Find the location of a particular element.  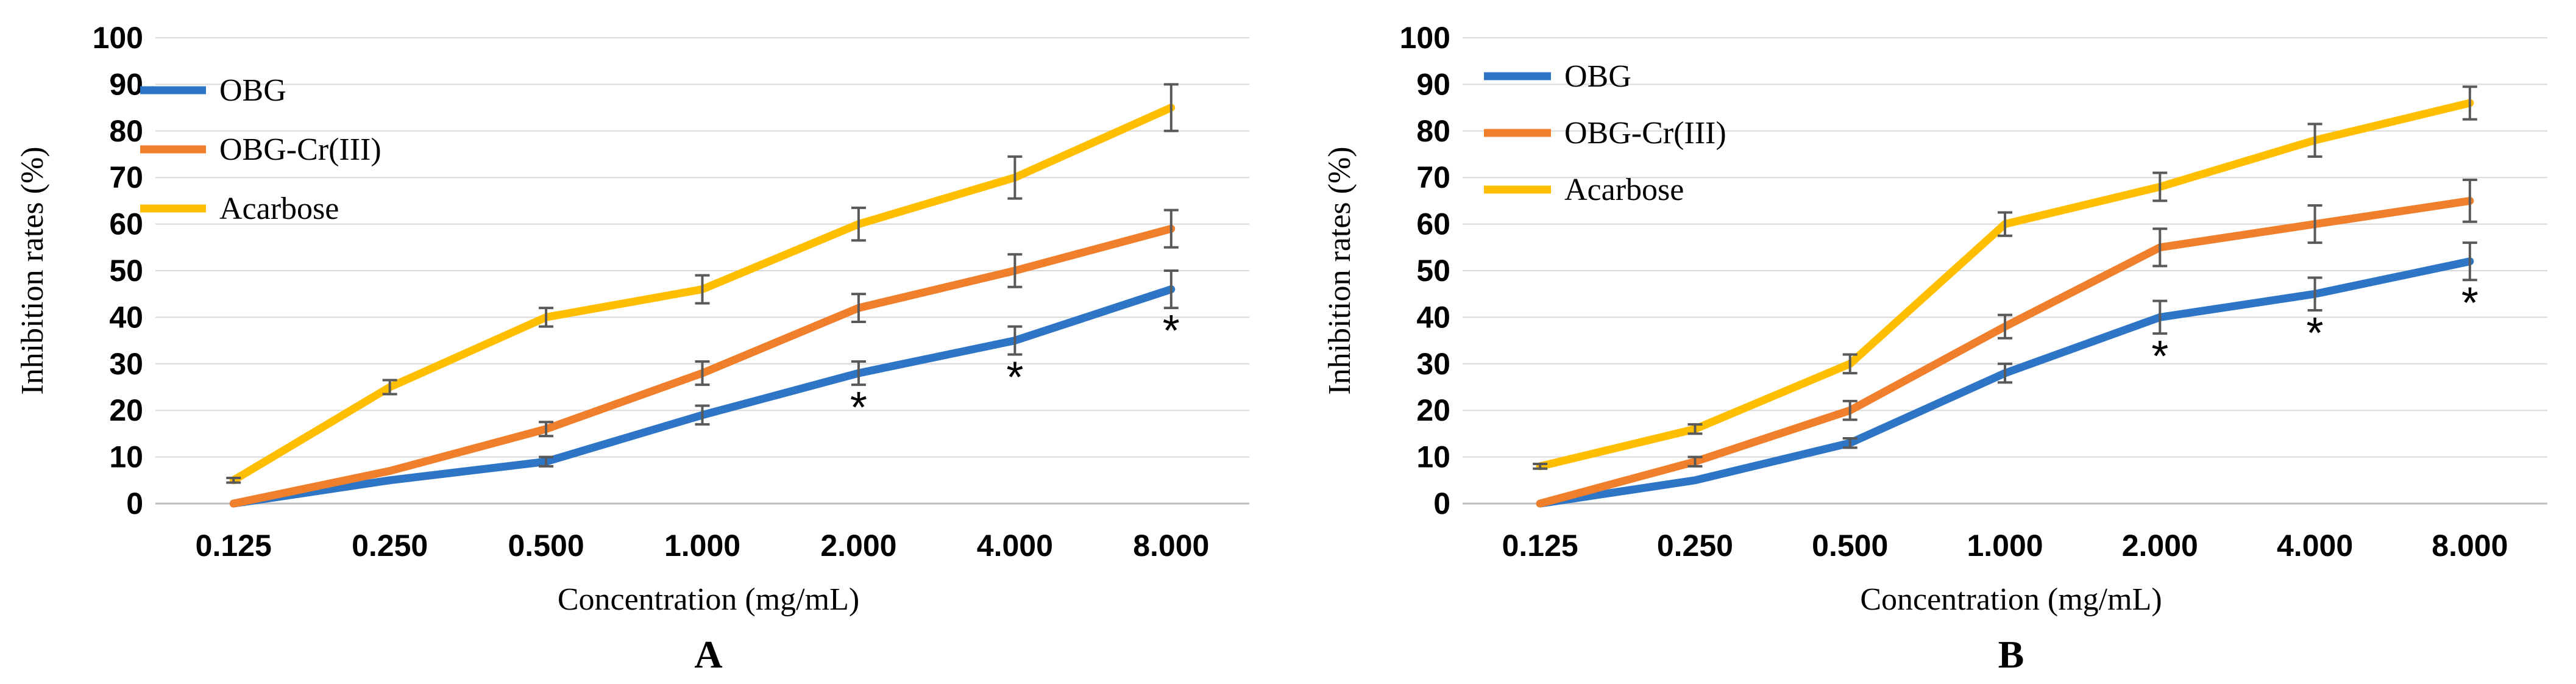

panel-label: A is located at coordinates (708, 654).